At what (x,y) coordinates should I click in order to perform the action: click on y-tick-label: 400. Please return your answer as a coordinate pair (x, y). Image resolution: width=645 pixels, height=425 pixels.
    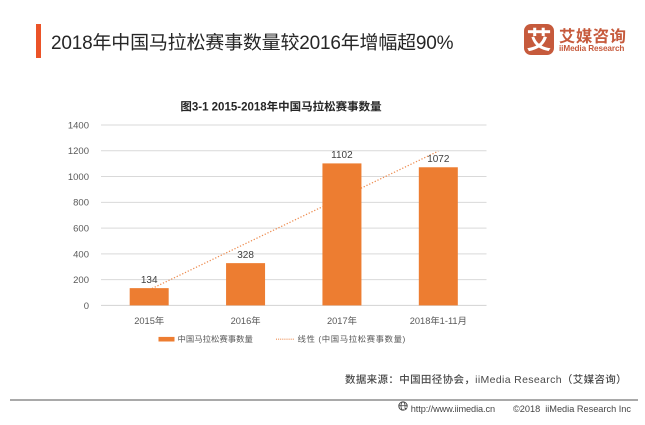
    Looking at the image, I should click on (81, 253).